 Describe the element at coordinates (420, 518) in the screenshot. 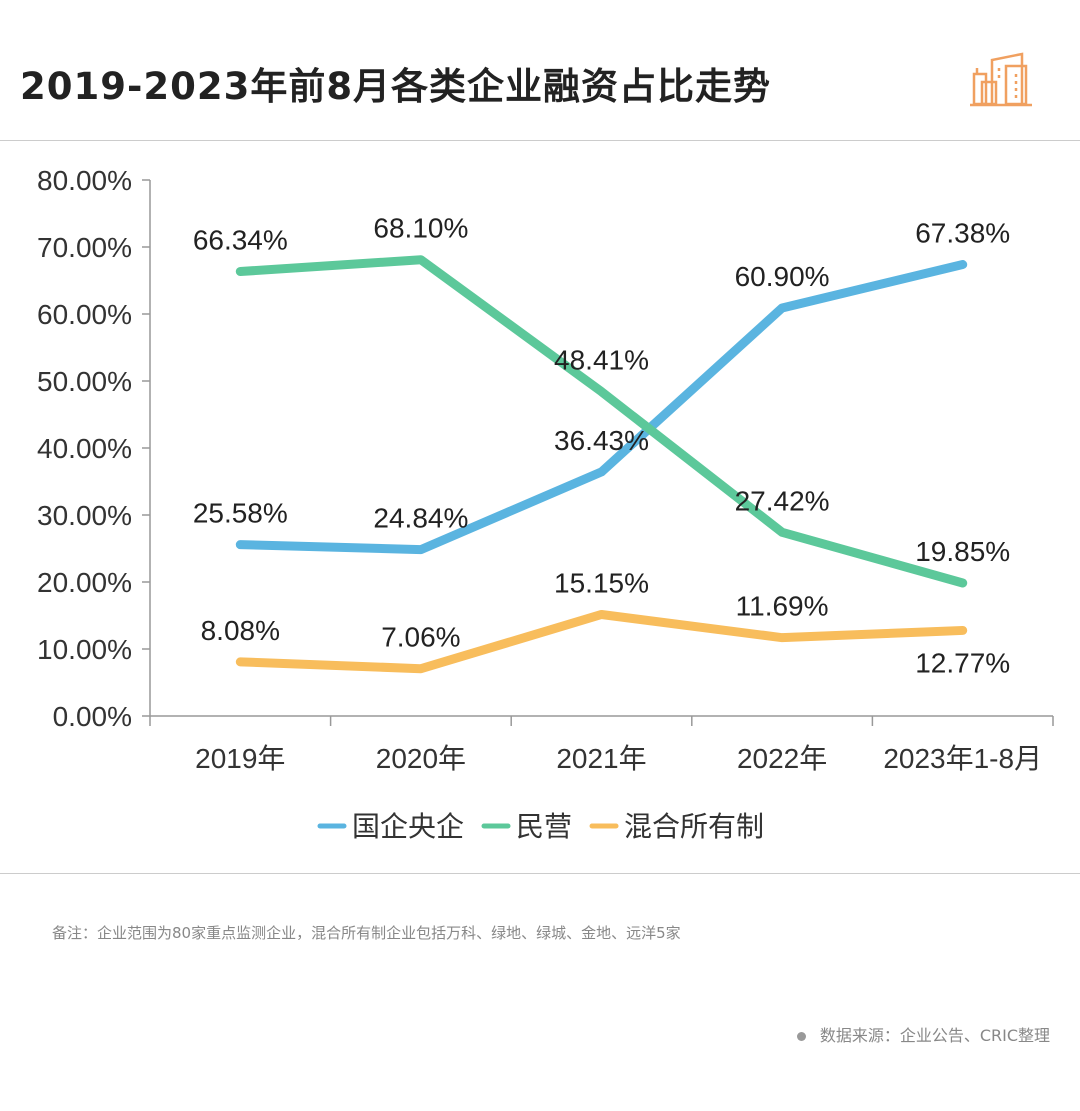

I see `data-label: 24.84%` at that location.